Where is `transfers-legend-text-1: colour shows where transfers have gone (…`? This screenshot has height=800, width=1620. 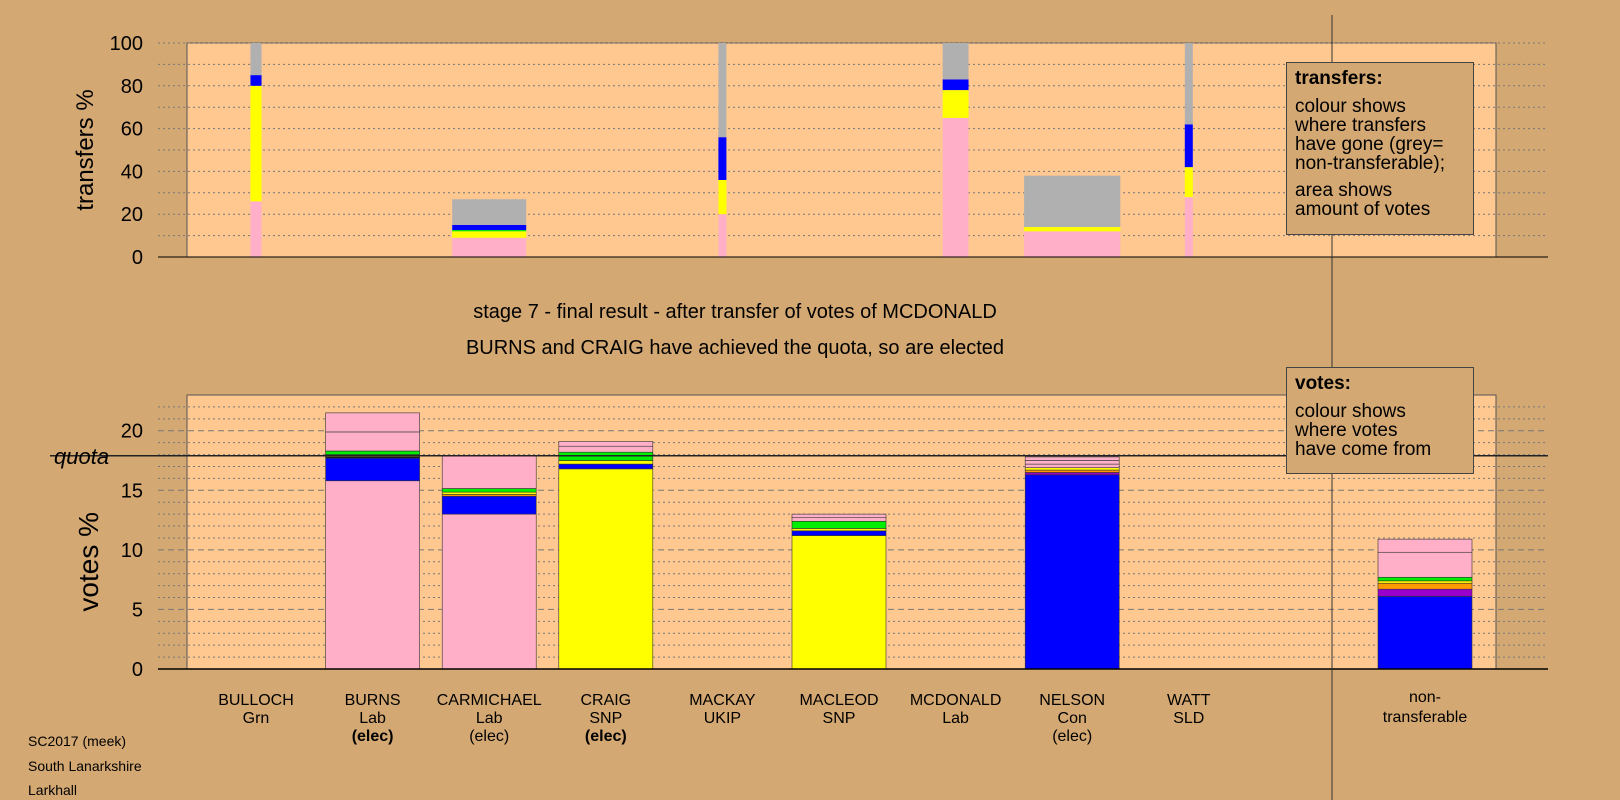 transfers-legend-text-1: colour shows where transfers have gone (… is located at coordinates (1370, 135).